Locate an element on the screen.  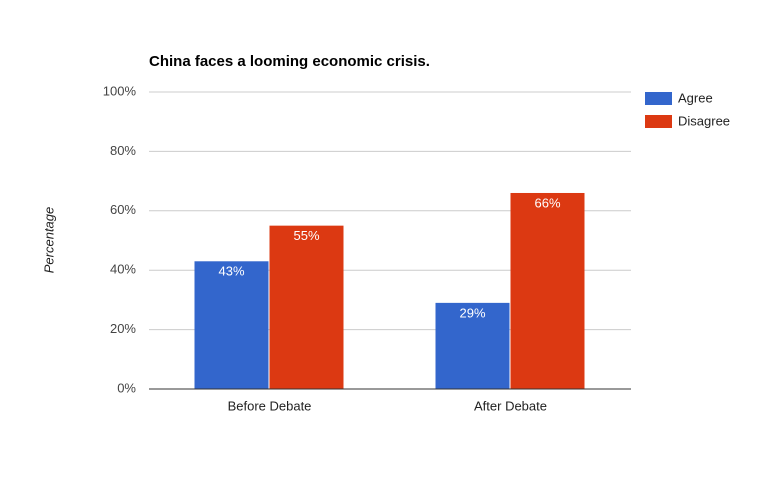
x-tick-label: After Debate is located at coordinates (510, 405).